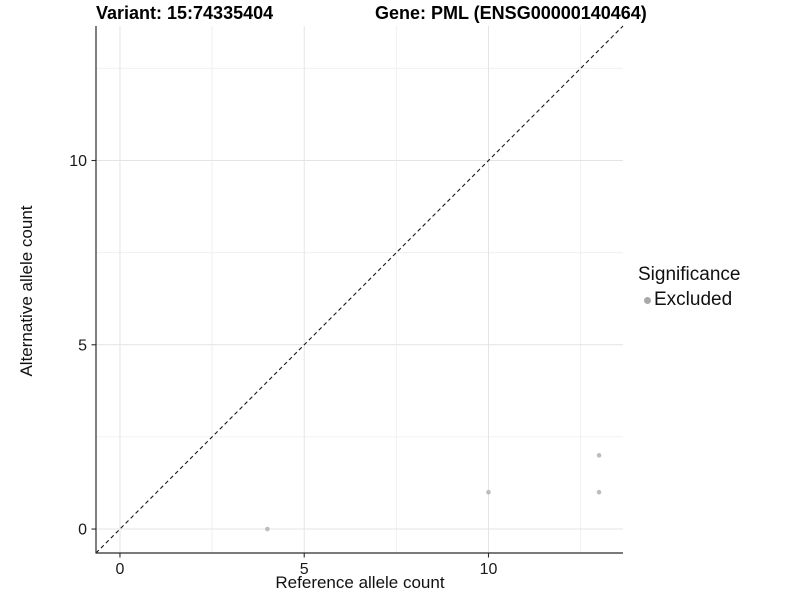 This screenshot has width=800, height=600. Describe the element at coordinates (120, 569) in the screenshot. I see `x-tick-label: 0` at that location.